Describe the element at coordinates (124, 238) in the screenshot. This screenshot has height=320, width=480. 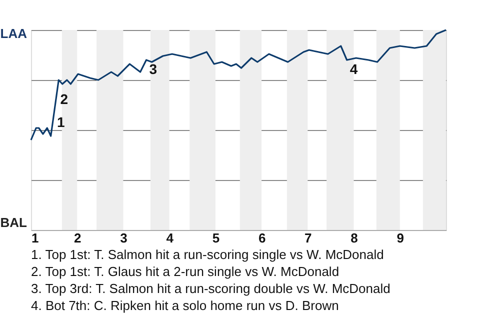
I see `x-tick-label: 3` at that location.